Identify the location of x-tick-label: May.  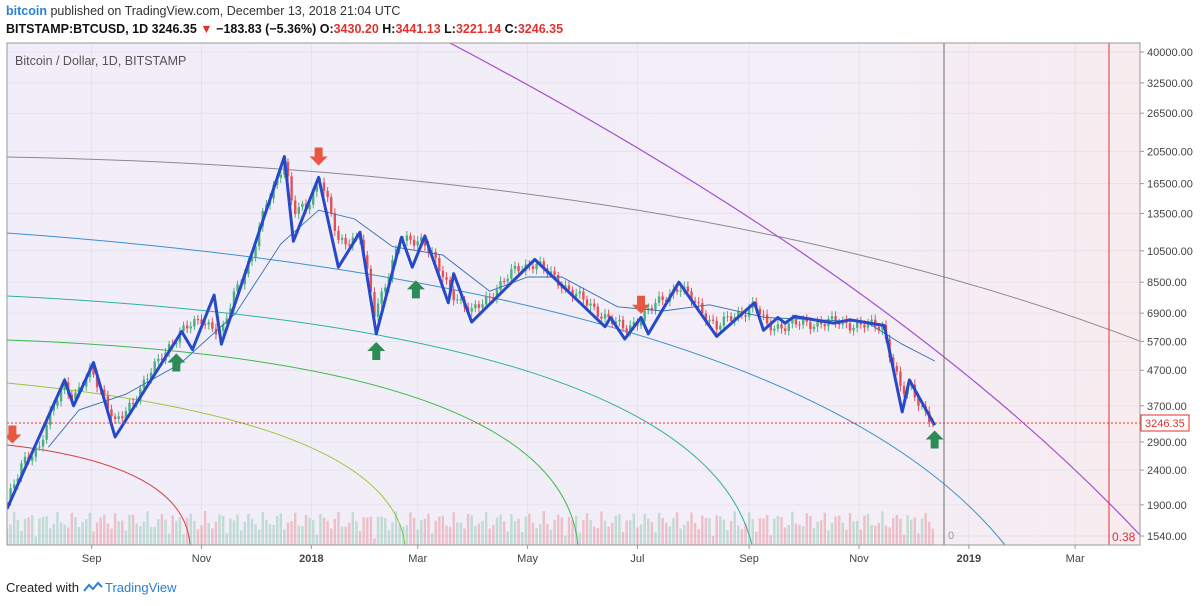
(527, 559).